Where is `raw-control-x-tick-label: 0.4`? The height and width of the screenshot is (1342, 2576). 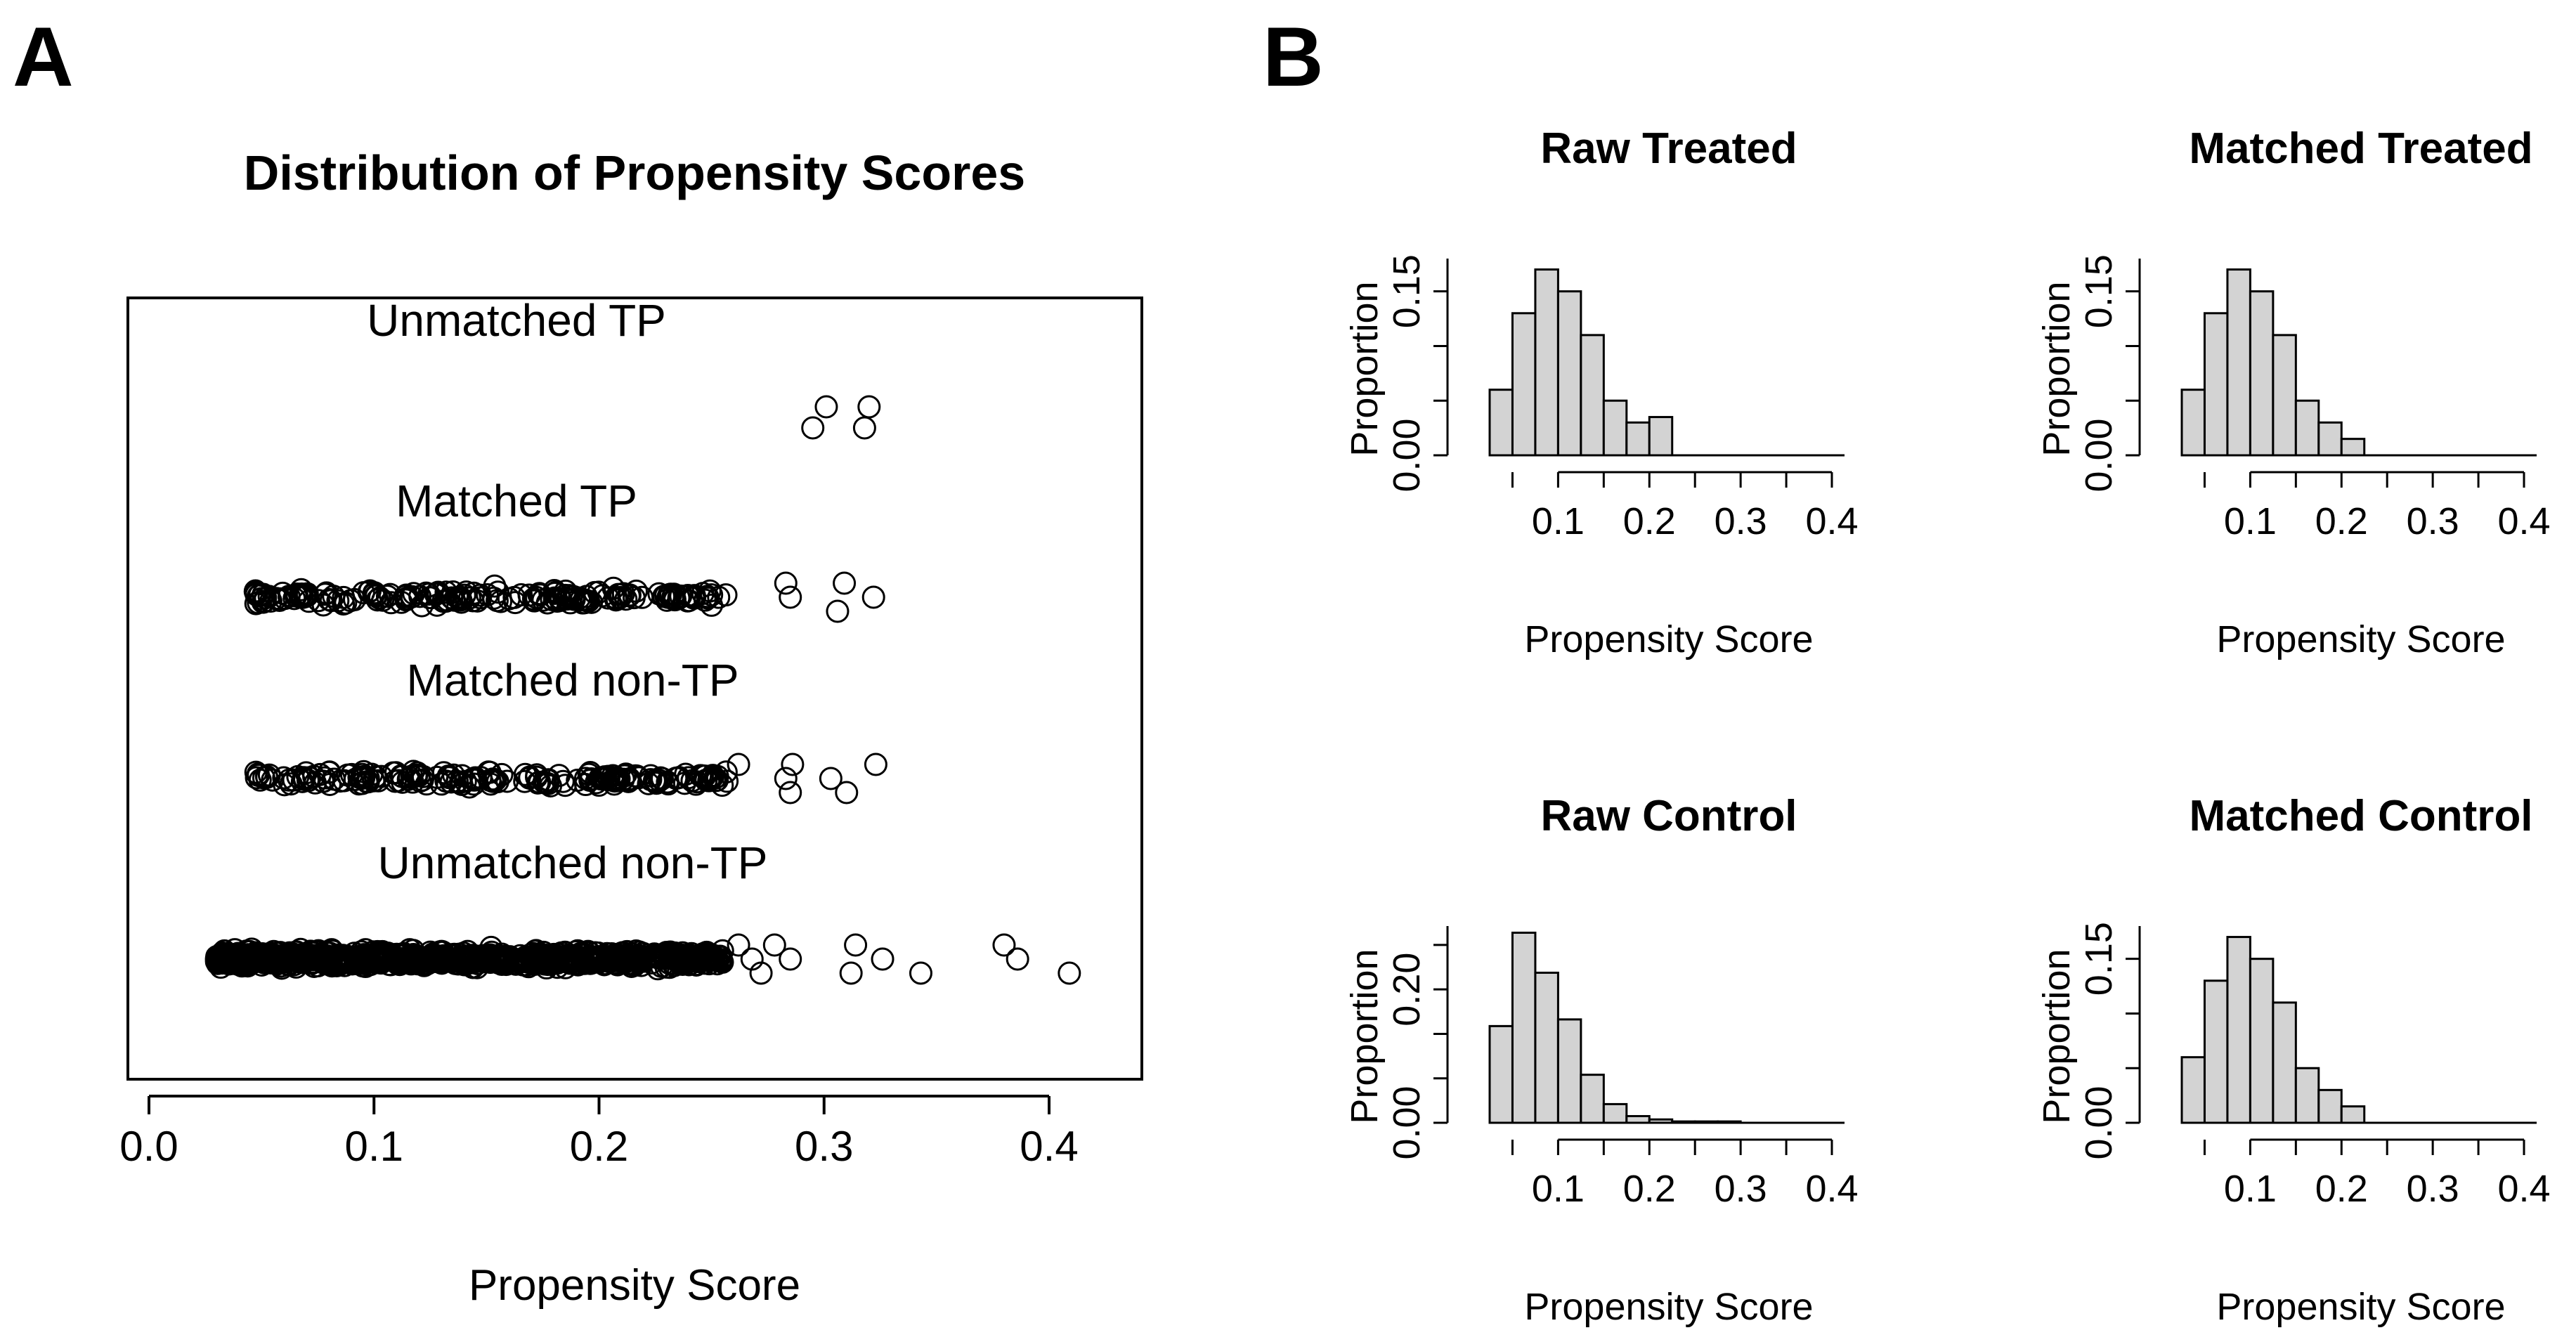
raw-control-x-tick-label: 0.4 is located at coordinates (1831, 1189).